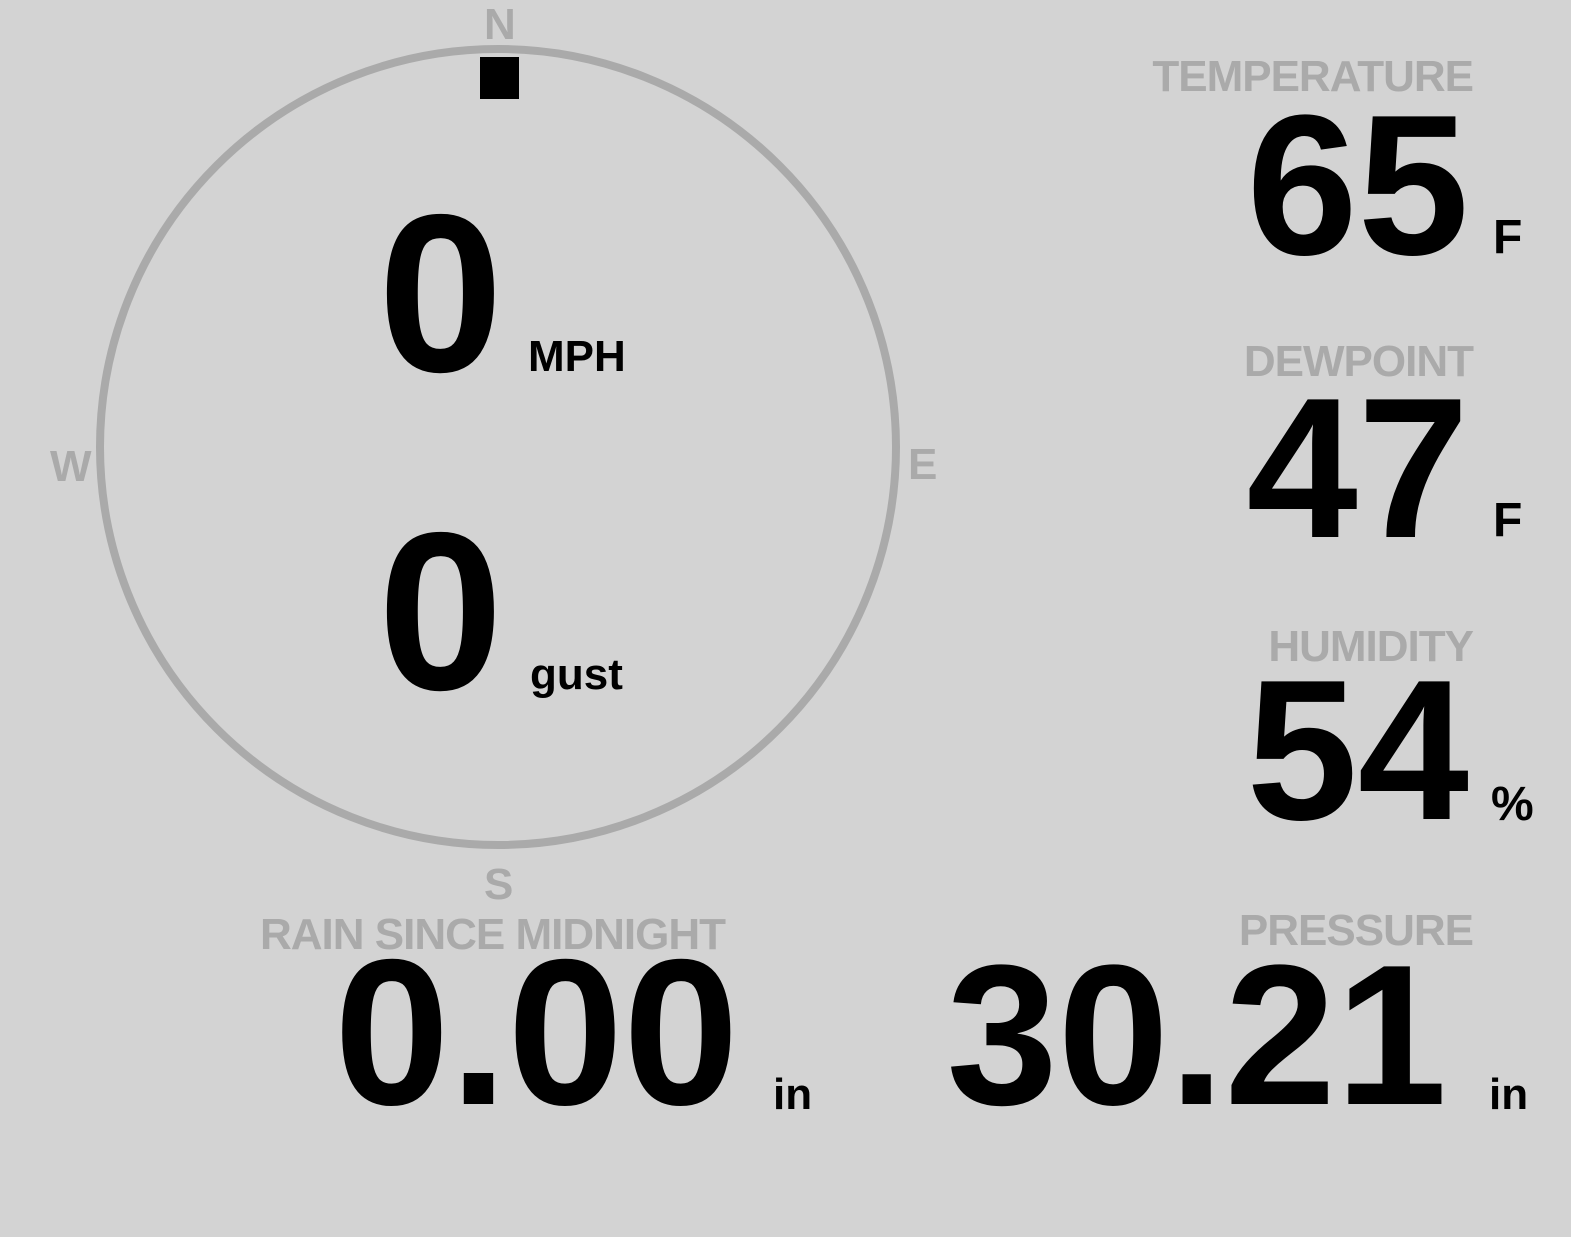 The height and width of the screenshot is (1237, 1571). I want to click on dewpoint-unit: F, so click(1508, 520).